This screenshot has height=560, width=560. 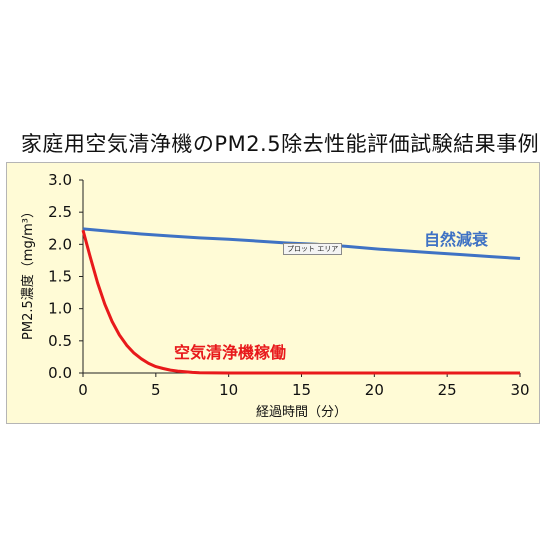 What do you see at coordinates (230, 352) in the screenshot?
I see `series-label-purifier: 空気清浄機稼働` at bounding box center [230, 352].